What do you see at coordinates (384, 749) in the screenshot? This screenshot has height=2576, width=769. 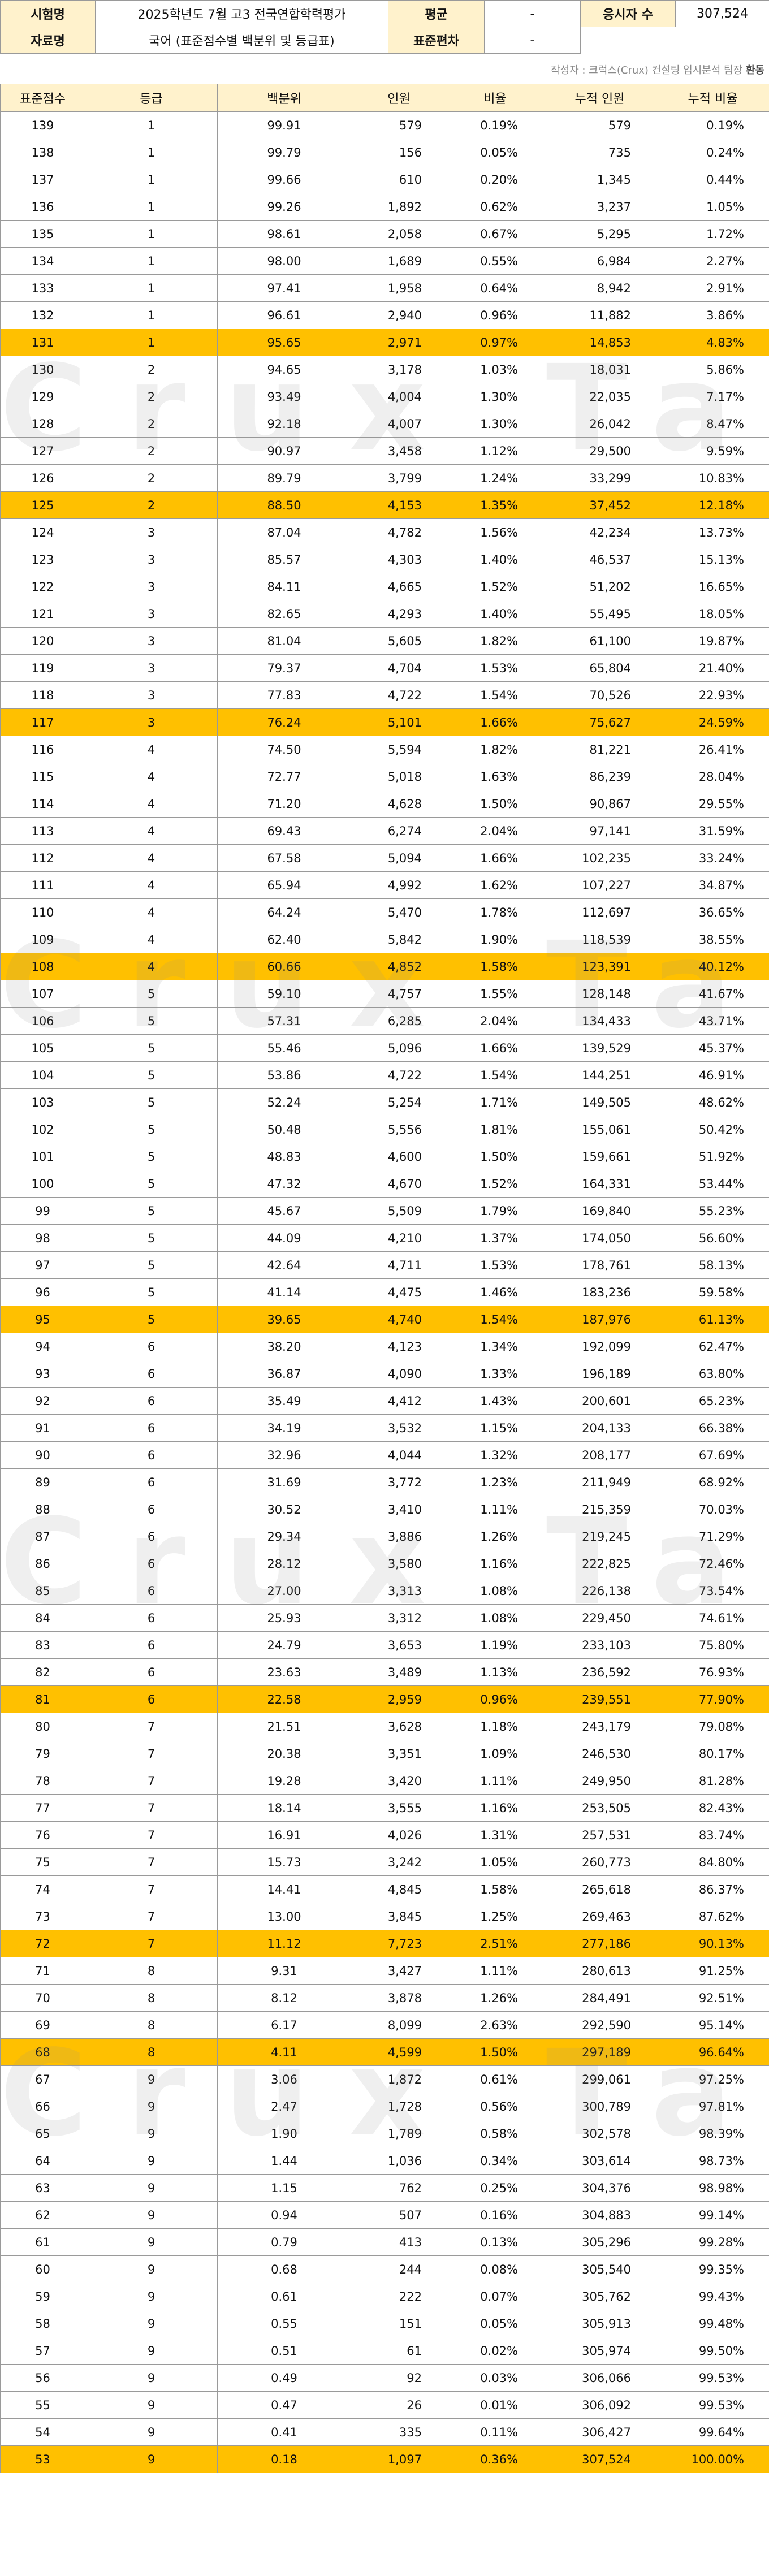 I see `table-row: 116 4 74.50 5,594 1.82% 81,221 26.41%` at bounding box center [384, 749].